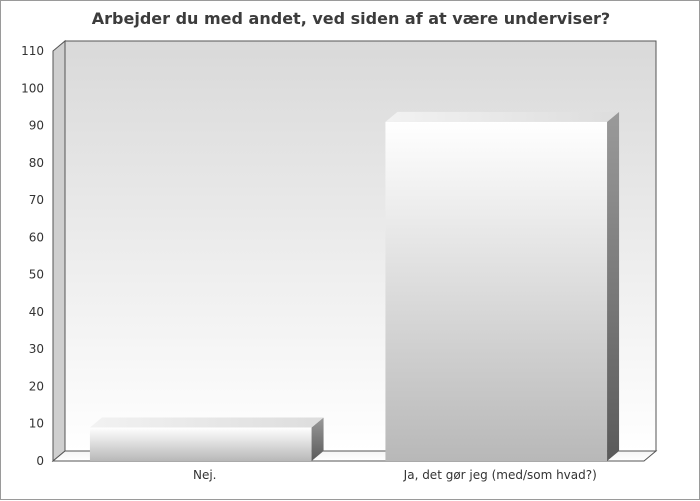 The width and height of the screenshot is (700, 501). I want to click on bar, so click(206, 439).